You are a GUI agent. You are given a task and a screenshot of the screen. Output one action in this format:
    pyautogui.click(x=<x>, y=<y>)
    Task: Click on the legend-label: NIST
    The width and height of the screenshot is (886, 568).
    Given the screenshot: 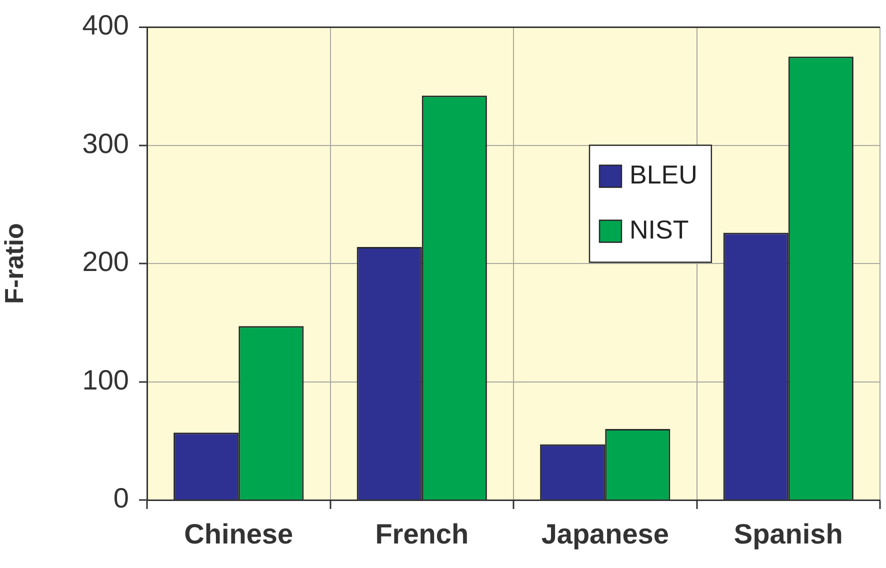 What is the action you would take?
    pyautogui.click(x=659, y=229)
    